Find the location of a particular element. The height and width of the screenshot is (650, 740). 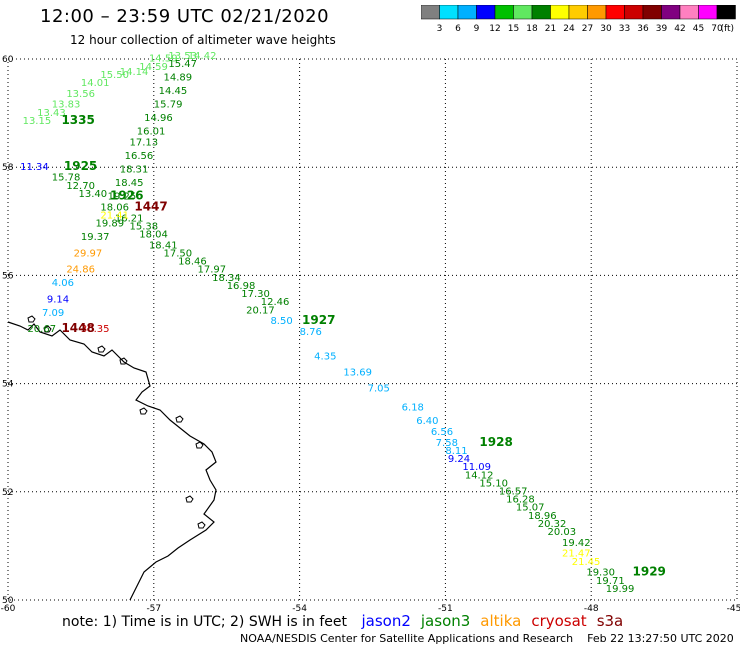

wave-height-label: 15.38 is located at coordinates (144, 226).